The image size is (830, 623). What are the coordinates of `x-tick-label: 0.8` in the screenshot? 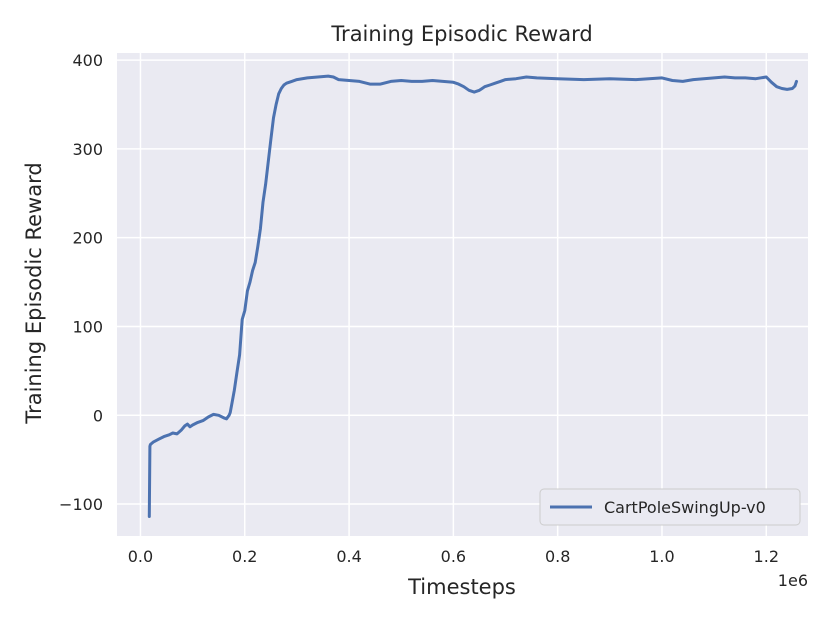 It's located at (557, 556).